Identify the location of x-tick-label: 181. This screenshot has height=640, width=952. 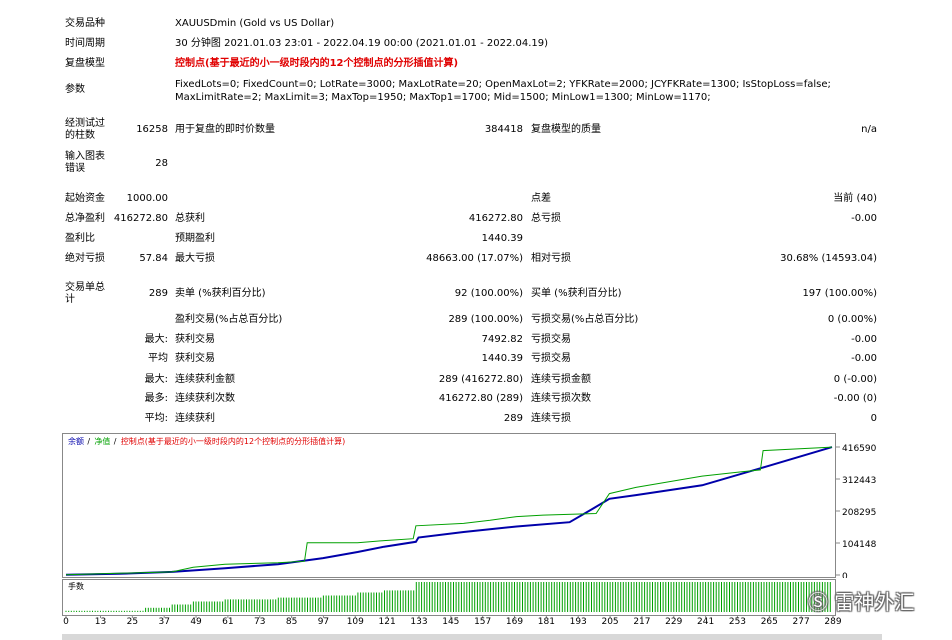
(546, 622).